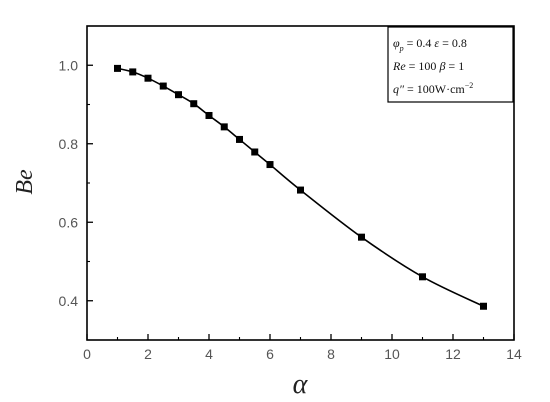 The width and height of the screenshot is (550, 402). What do you see at coordinates (69, 301) in the screenshot?
I see `y-tick-label: 0.4` at bounding box center [69, 301].